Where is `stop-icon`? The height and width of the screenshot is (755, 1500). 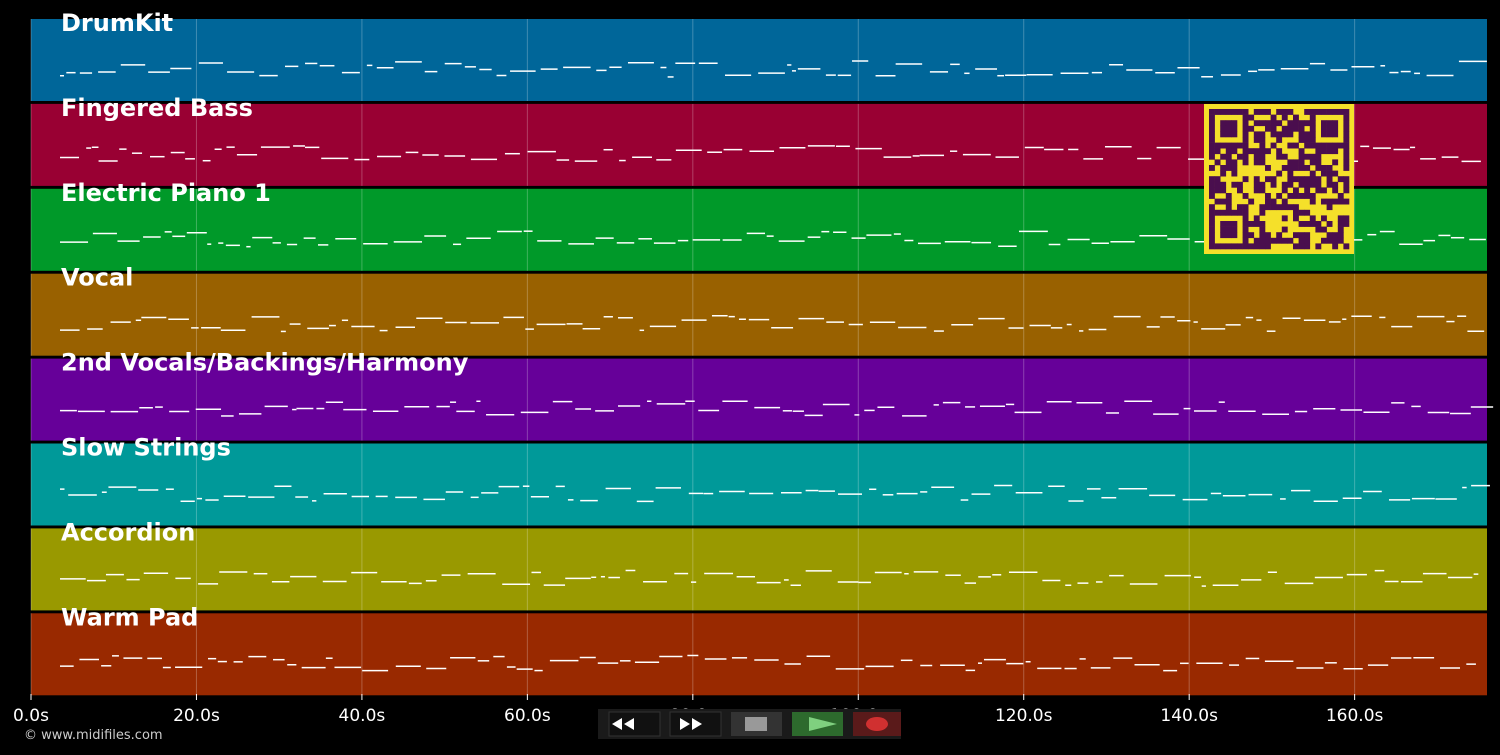
stop-icon is located at coordinates (756, 724).